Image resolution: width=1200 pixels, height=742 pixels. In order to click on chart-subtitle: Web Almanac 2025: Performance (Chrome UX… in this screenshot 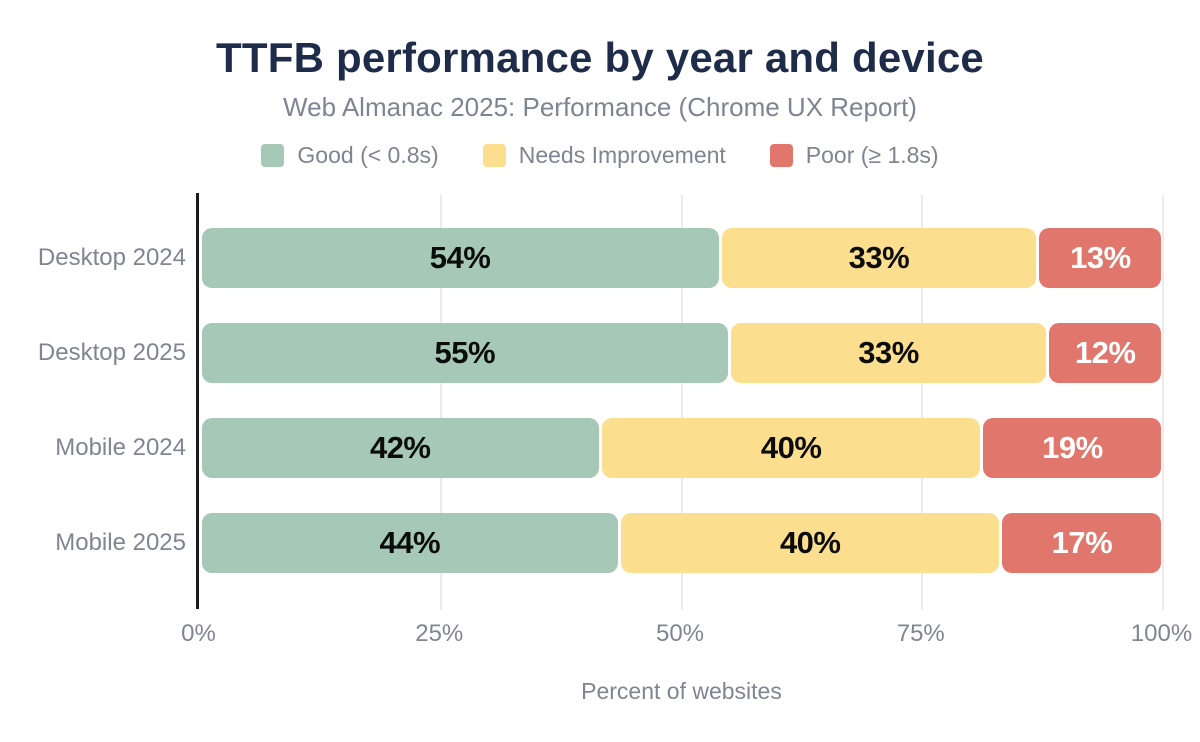, I will do `click(600, 107)`.